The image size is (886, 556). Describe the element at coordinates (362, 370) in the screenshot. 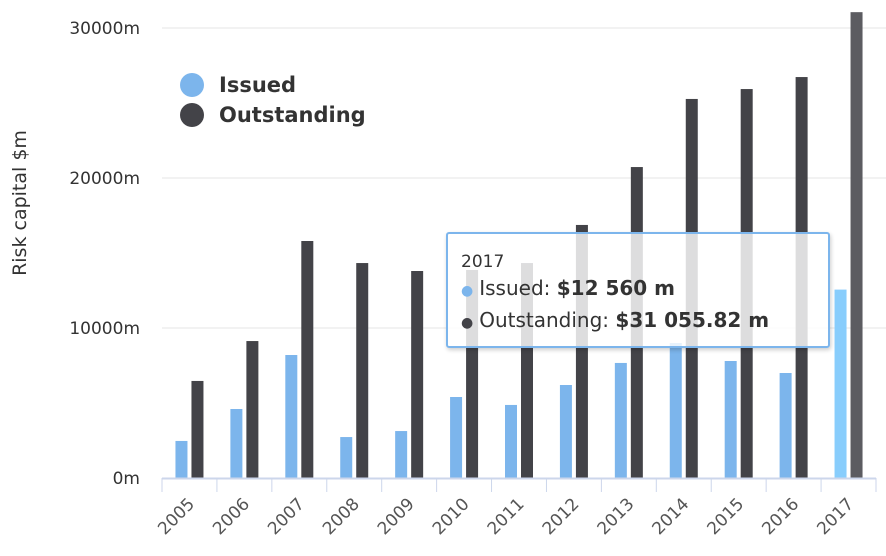

I see `bar-outstanding-2008` at that location.